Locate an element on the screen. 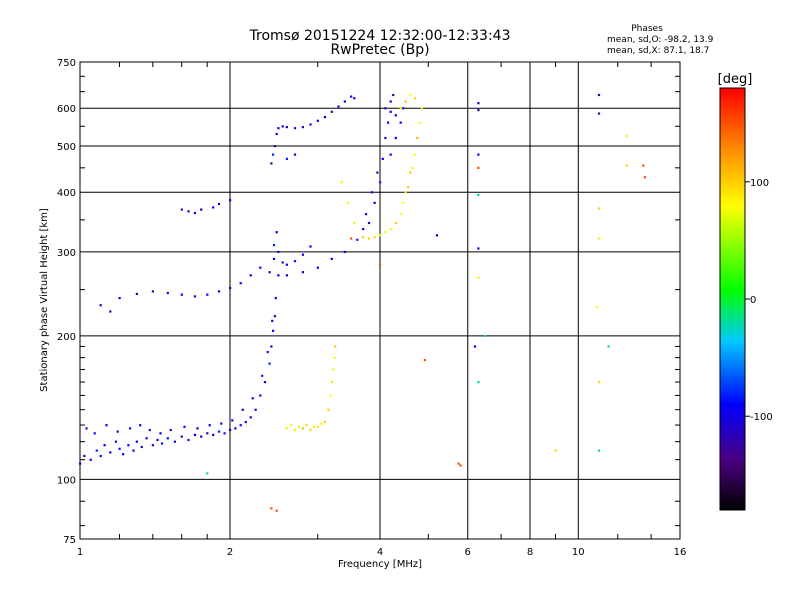 The height and width of the screenshot is (600, 800). phase-info-title: Phases is located at coordinates (647, 29).